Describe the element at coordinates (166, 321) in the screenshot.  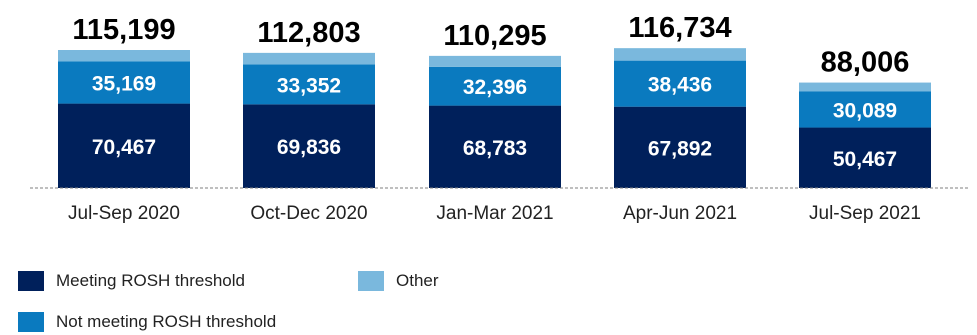
I see `legend-label-not-meeting-rosh: Not meeting ROSH threshold` at that location.